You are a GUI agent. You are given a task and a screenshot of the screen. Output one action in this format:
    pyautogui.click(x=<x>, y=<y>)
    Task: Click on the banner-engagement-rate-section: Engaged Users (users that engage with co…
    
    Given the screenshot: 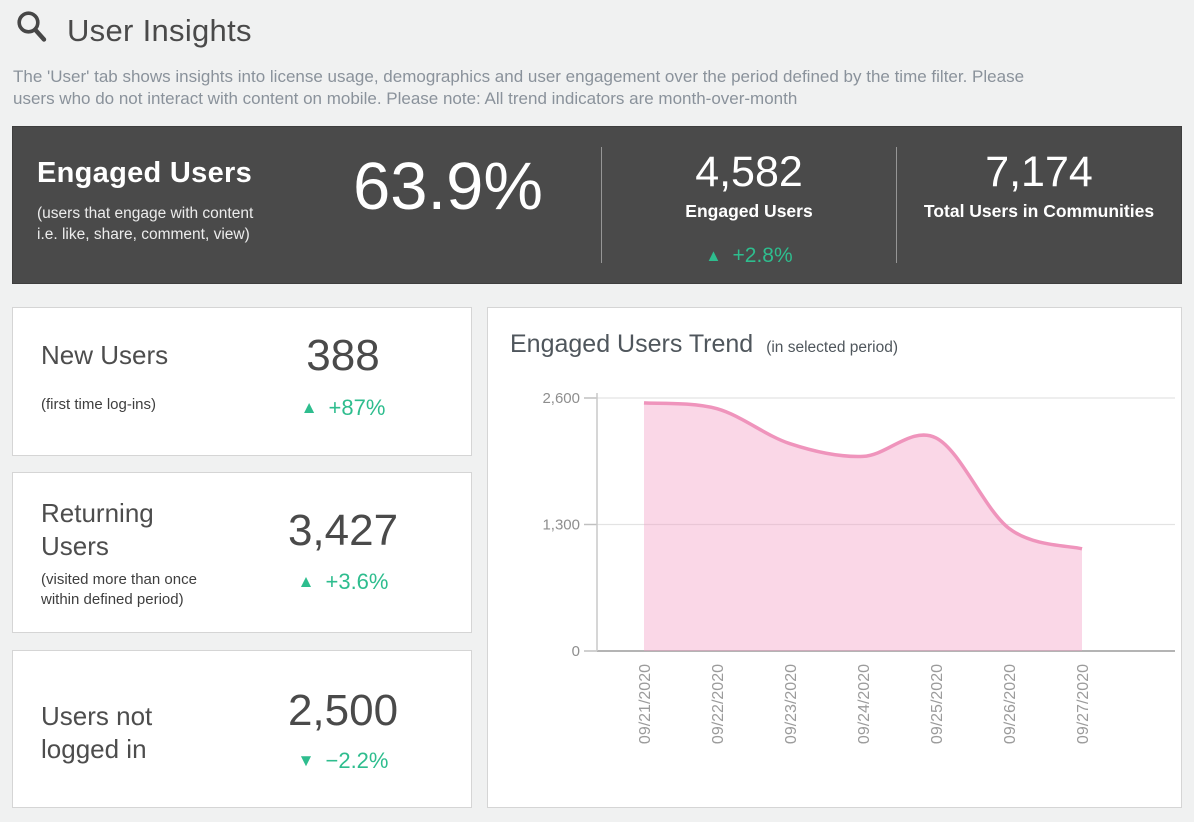 What is the action you would take?
    pyautogui.click(x=307, y=205)
    